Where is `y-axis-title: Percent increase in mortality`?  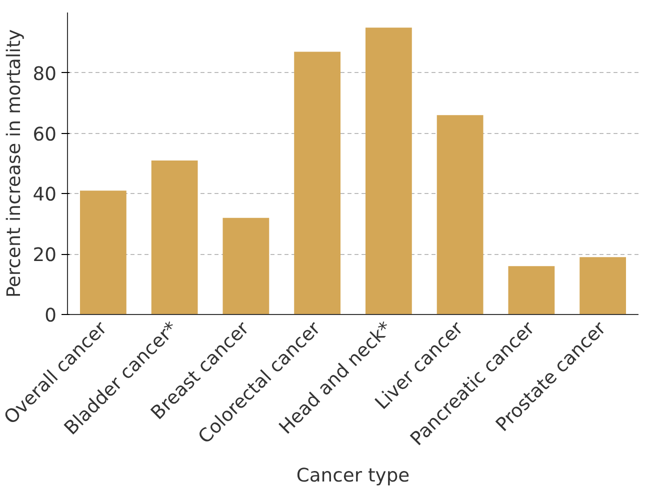
y-axis-title: Percent increase in mortality is located at coordinates (14, 163).